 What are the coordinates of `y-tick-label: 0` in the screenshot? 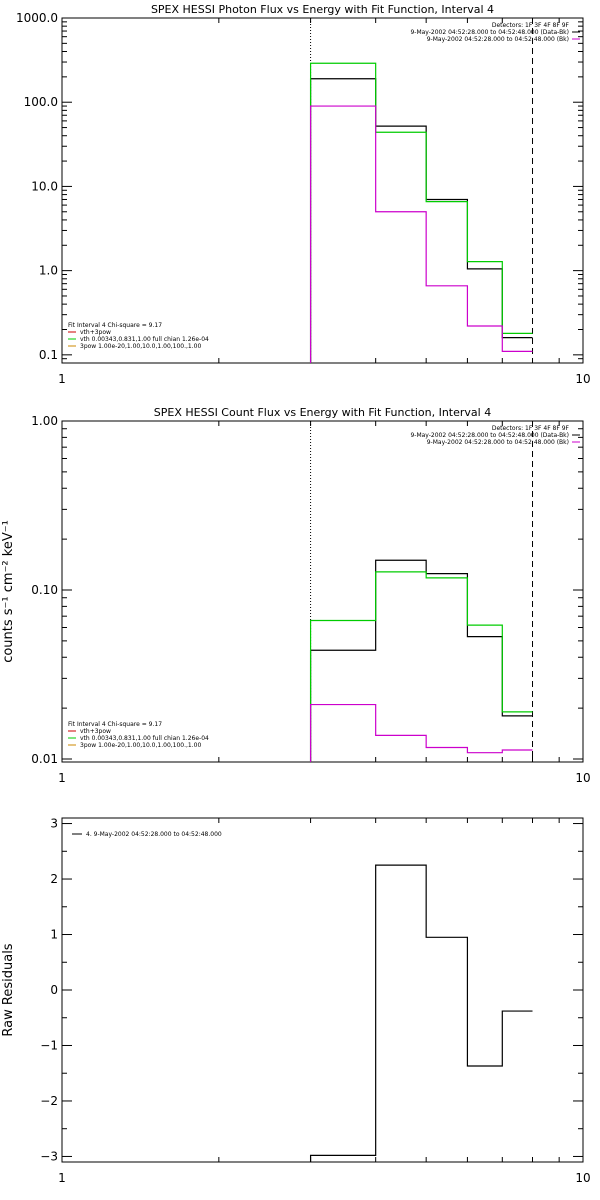 It's located at (54, 990).